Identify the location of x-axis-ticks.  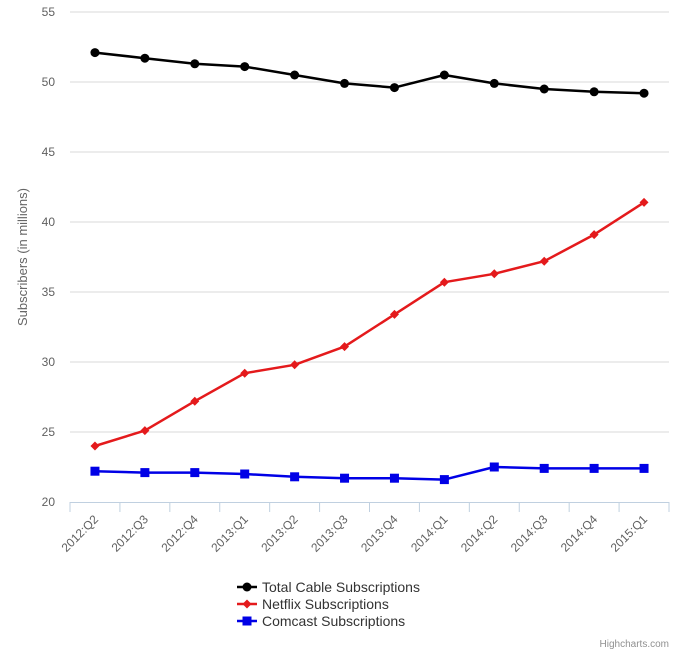
(369, 507).